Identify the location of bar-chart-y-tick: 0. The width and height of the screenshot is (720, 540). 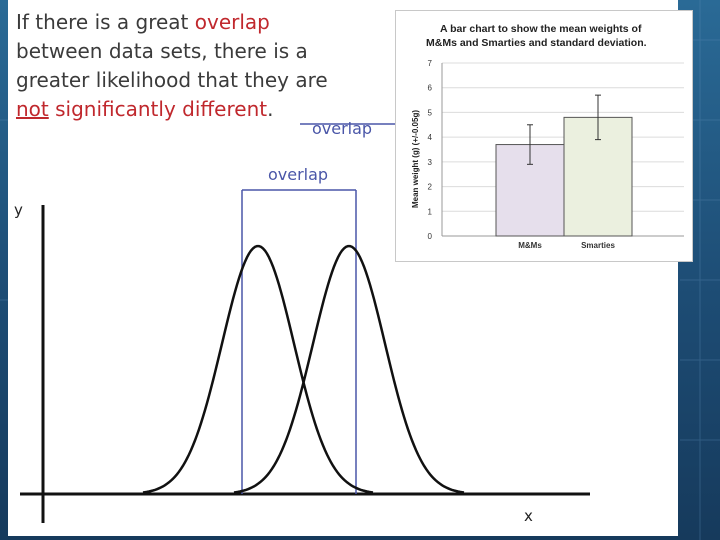
(430, 236).